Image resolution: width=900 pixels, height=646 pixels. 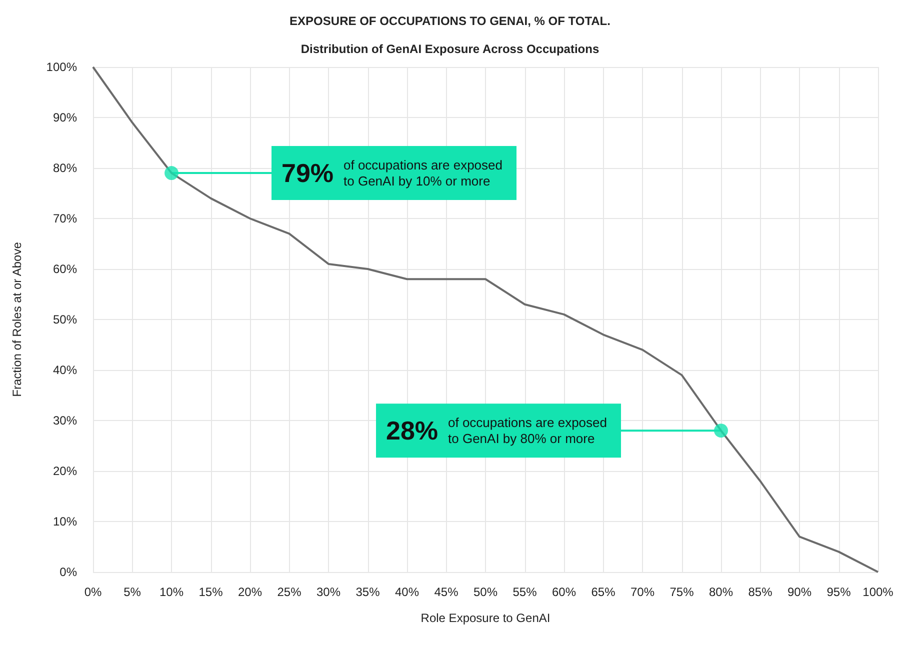 What do you see at coordinates (289, 592) in the screenshot?
I see `x-tick-label: 25%` at bounding box center [289, 592].